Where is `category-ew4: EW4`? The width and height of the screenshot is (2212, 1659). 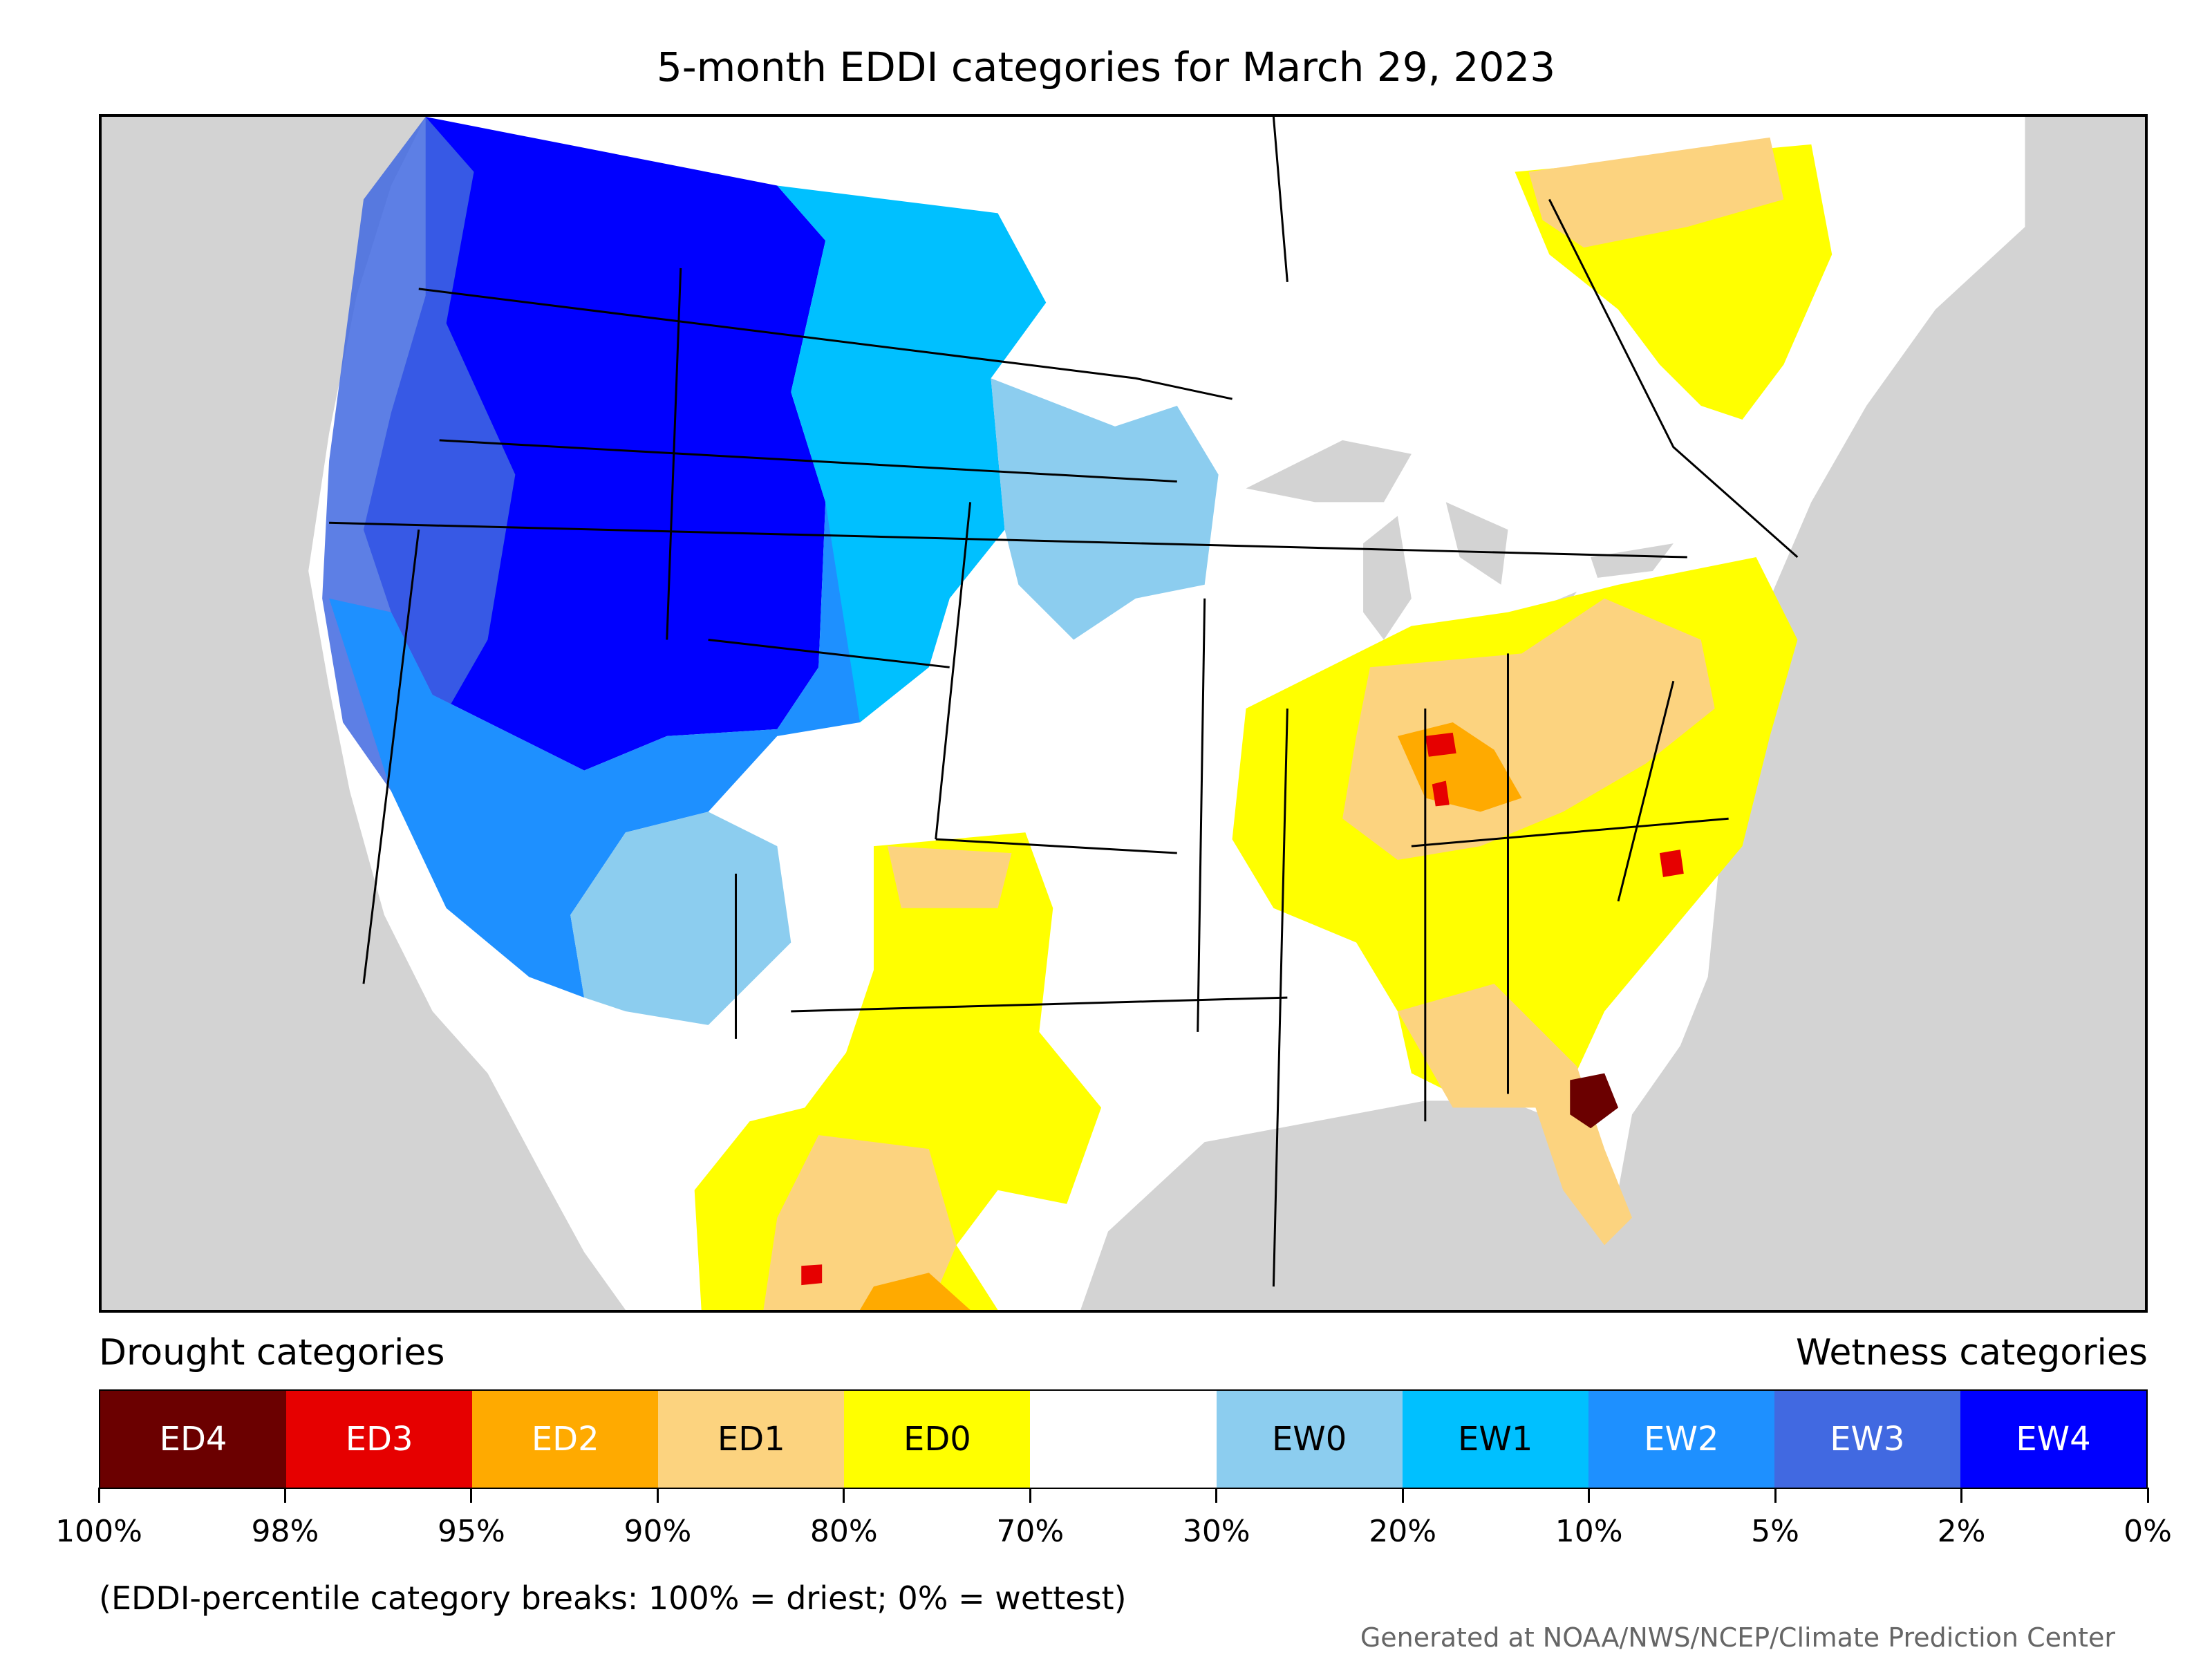 category-ew4: EW4 is located at coordinates (2053, 1440).